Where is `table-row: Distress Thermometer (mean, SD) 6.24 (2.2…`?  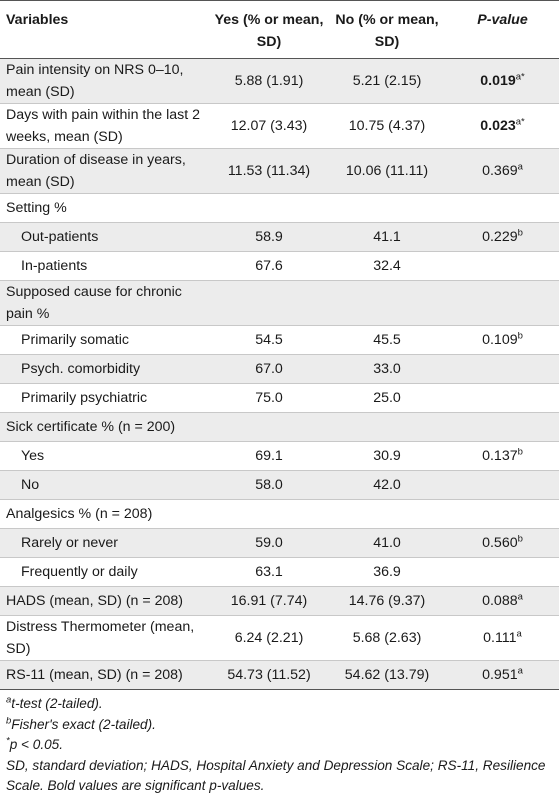
table-row: Distress Thermometer (mean, SD) 6.24 (2.2… is located at coordinates (279, 638).